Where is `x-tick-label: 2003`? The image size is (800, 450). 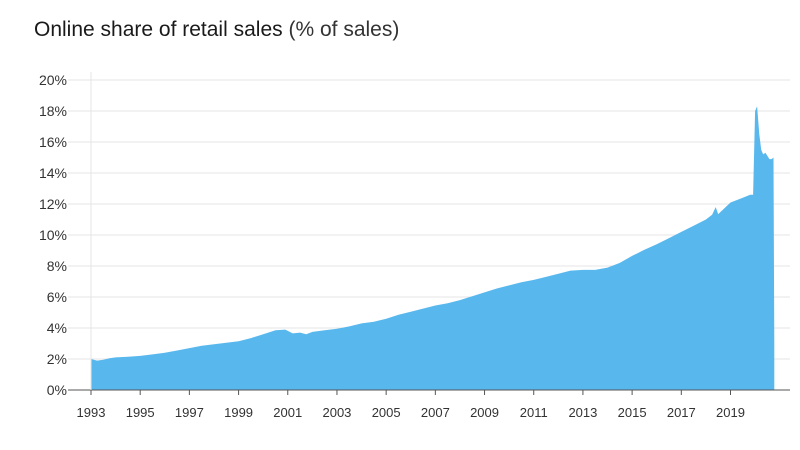 x-tick-label: 2003 is located at coordinates (336, 412).